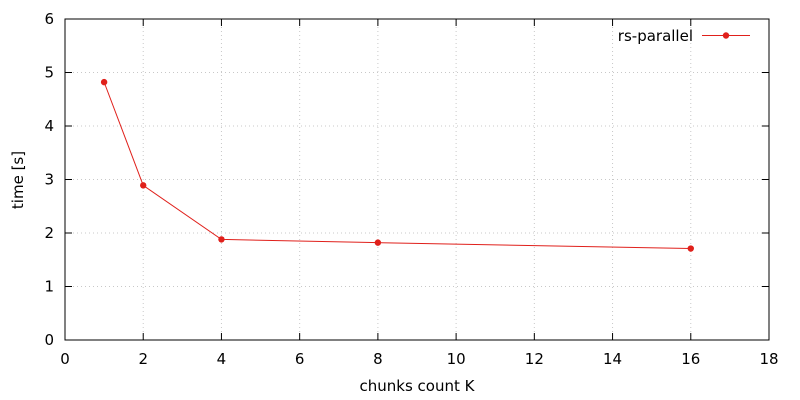 This screenshot has width=800, height=400. What do you see at coordinates (222, 359) in the screenshot?
I see `x-tick-label: 4` at bounding box center [222, 359].